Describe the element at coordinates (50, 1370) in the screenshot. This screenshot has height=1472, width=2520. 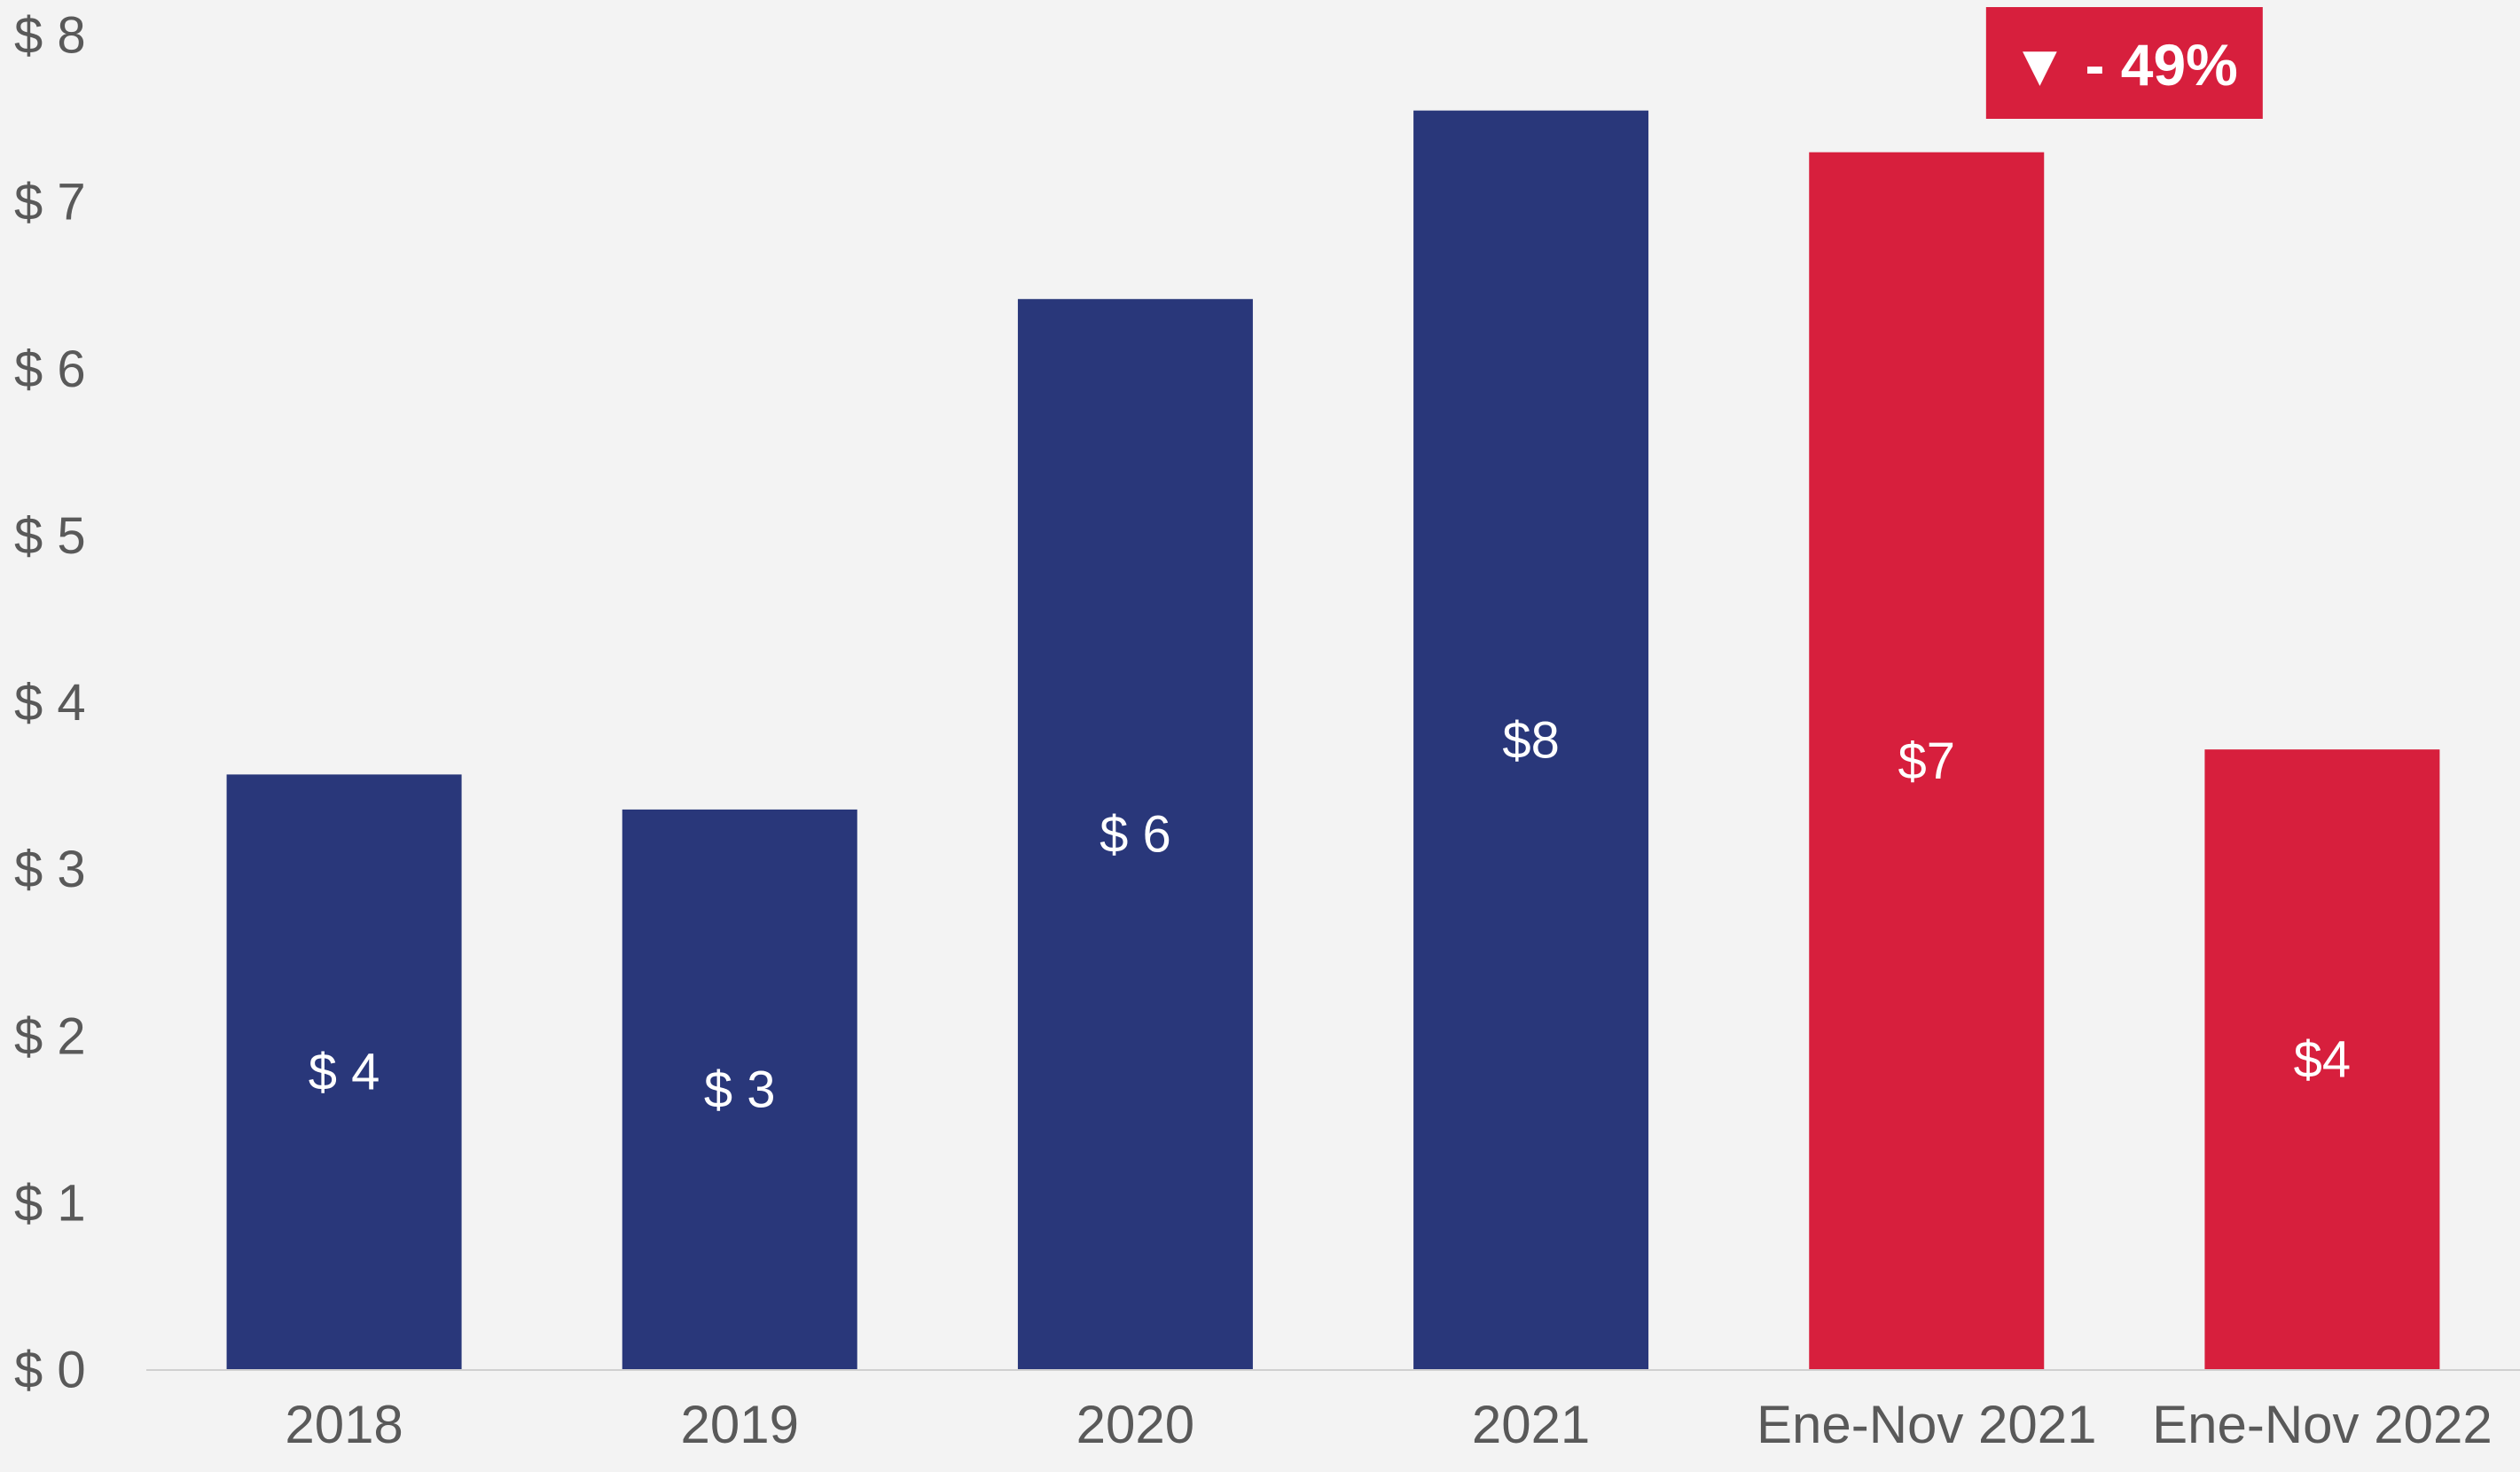
I see `y-tick-label: $ 0` at that location.